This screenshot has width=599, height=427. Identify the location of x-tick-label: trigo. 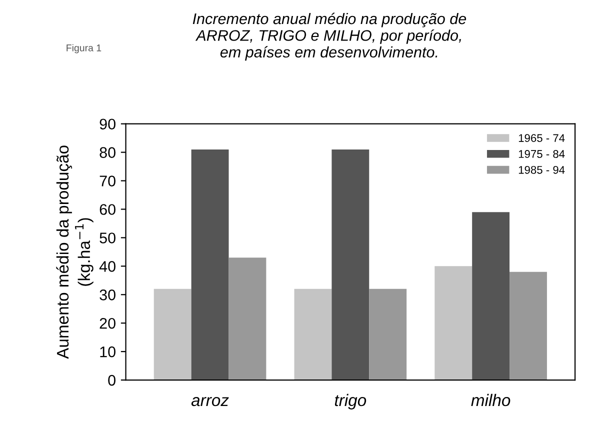
(350, 402).